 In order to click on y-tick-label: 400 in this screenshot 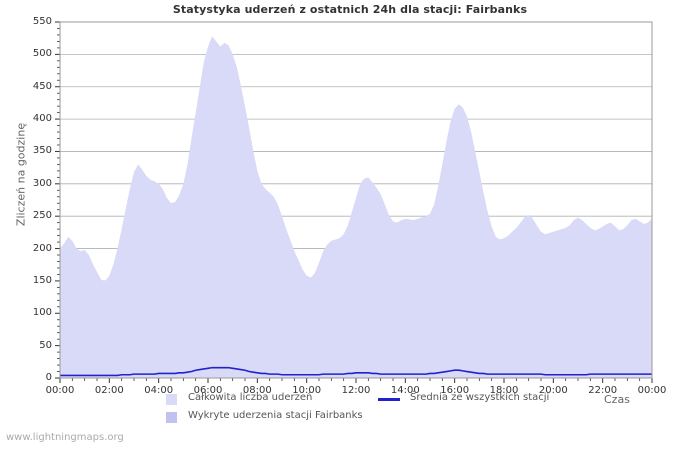, I will do `click(42, 119)`.